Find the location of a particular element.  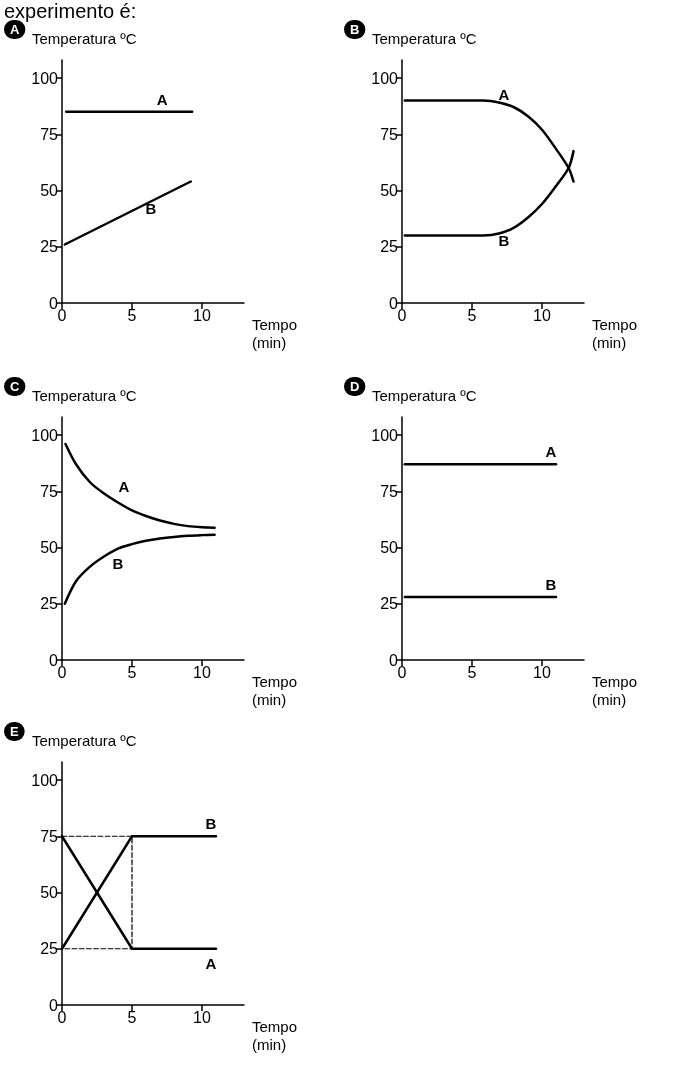

chart-title: E is located at coordinates (14, 731).